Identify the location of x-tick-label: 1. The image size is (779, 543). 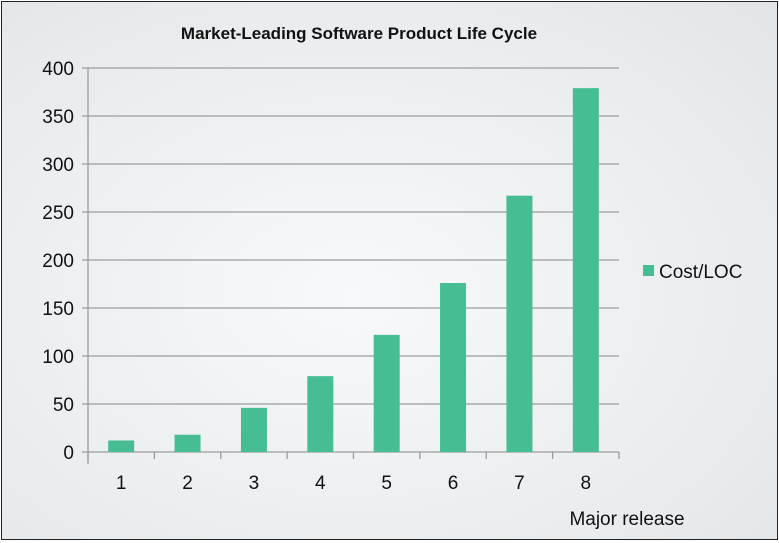
(121, 483).